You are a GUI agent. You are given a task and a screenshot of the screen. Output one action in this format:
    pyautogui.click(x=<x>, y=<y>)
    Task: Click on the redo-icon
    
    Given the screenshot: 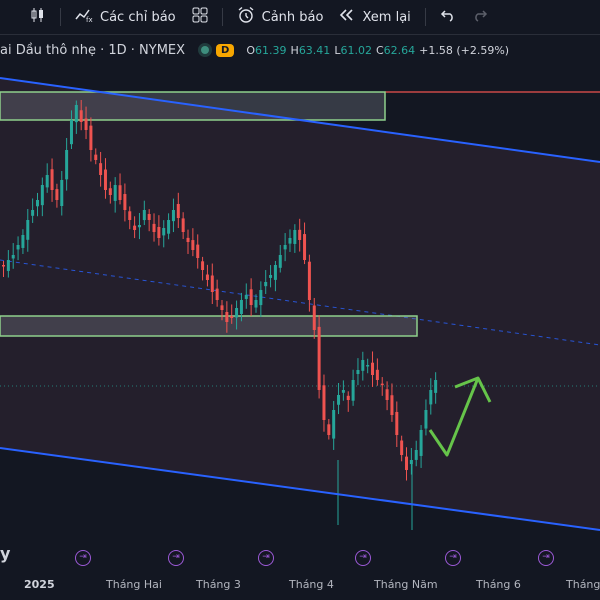 What is the action you would take?
    pyautogui.click(x=480, y=17)
    